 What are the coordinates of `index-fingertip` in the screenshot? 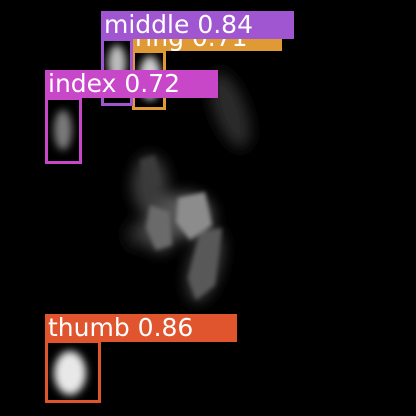 It's located at (63, 130).